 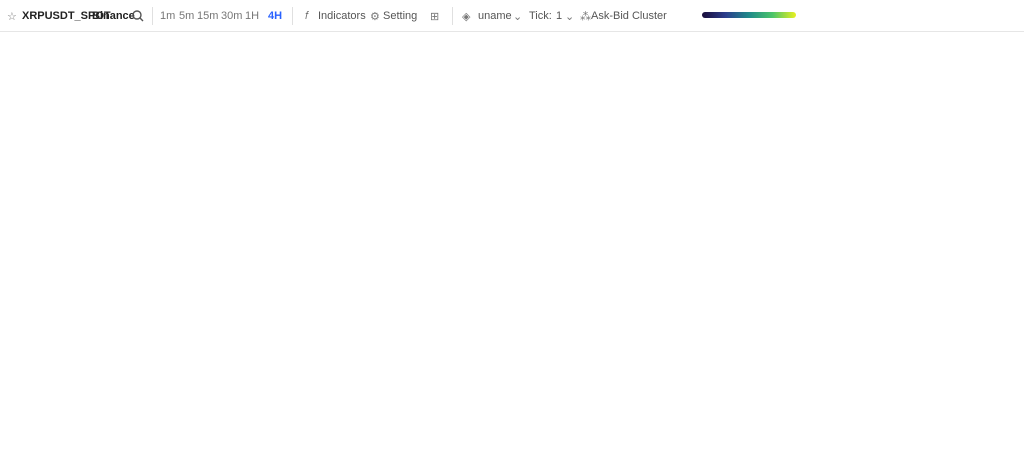 I want to click on tick-value: 1, so click(x=559, y=16).